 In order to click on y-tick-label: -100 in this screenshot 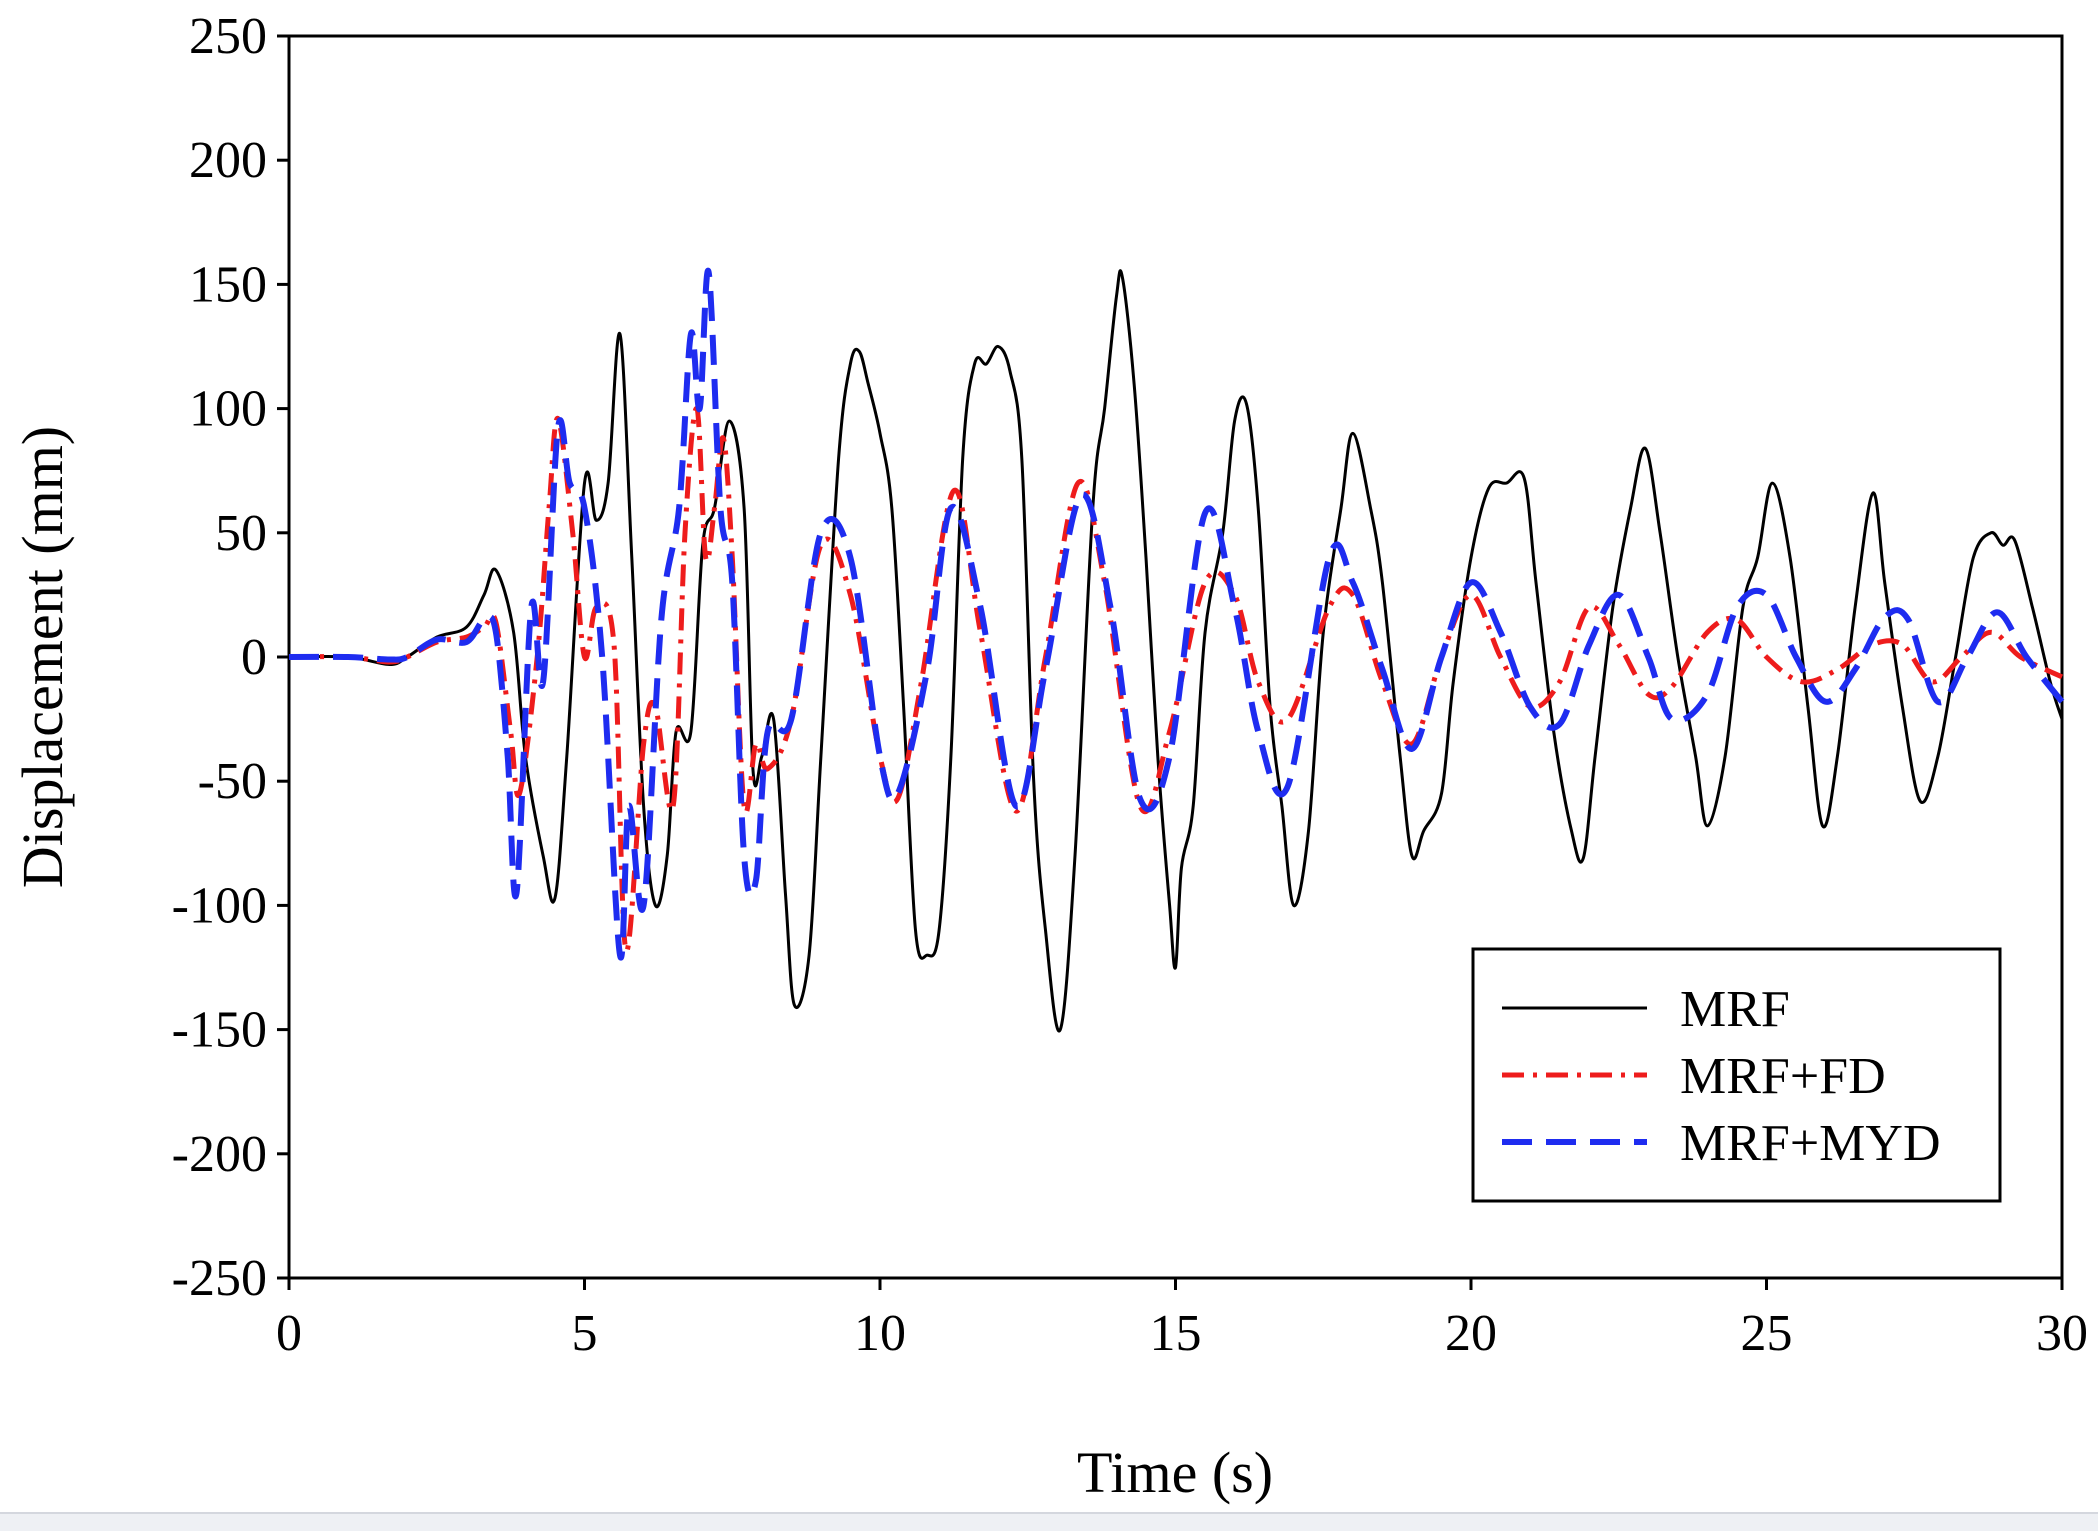, I will do `click(219, 905)`.